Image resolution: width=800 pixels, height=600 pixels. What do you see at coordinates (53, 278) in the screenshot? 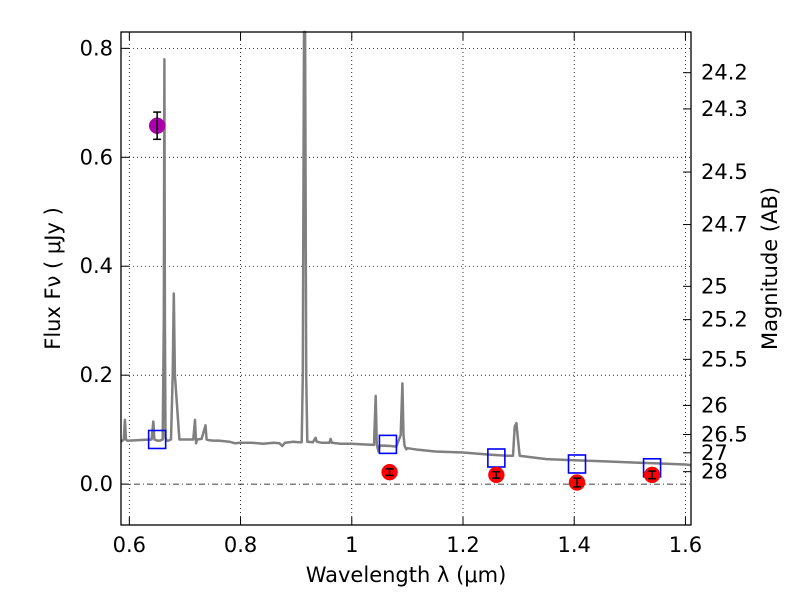
I see `y-axis-label: Flux Fν ( μJy )` at bounding box center [53, 278].